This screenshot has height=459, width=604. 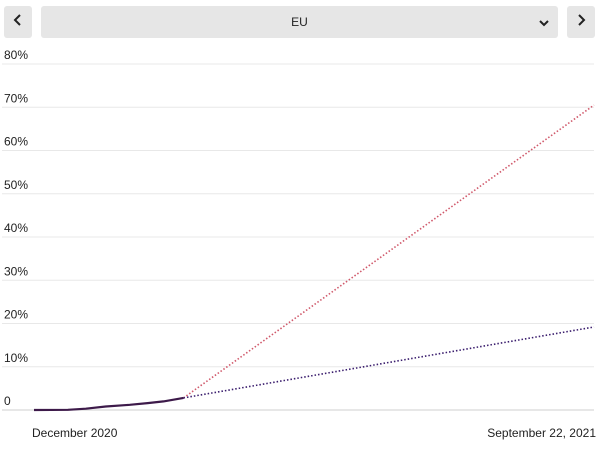 What do you see at coordinates (16, 228) in the screenshot?
I see `y-tick-label: 40%` at bounding box center [16, 228].